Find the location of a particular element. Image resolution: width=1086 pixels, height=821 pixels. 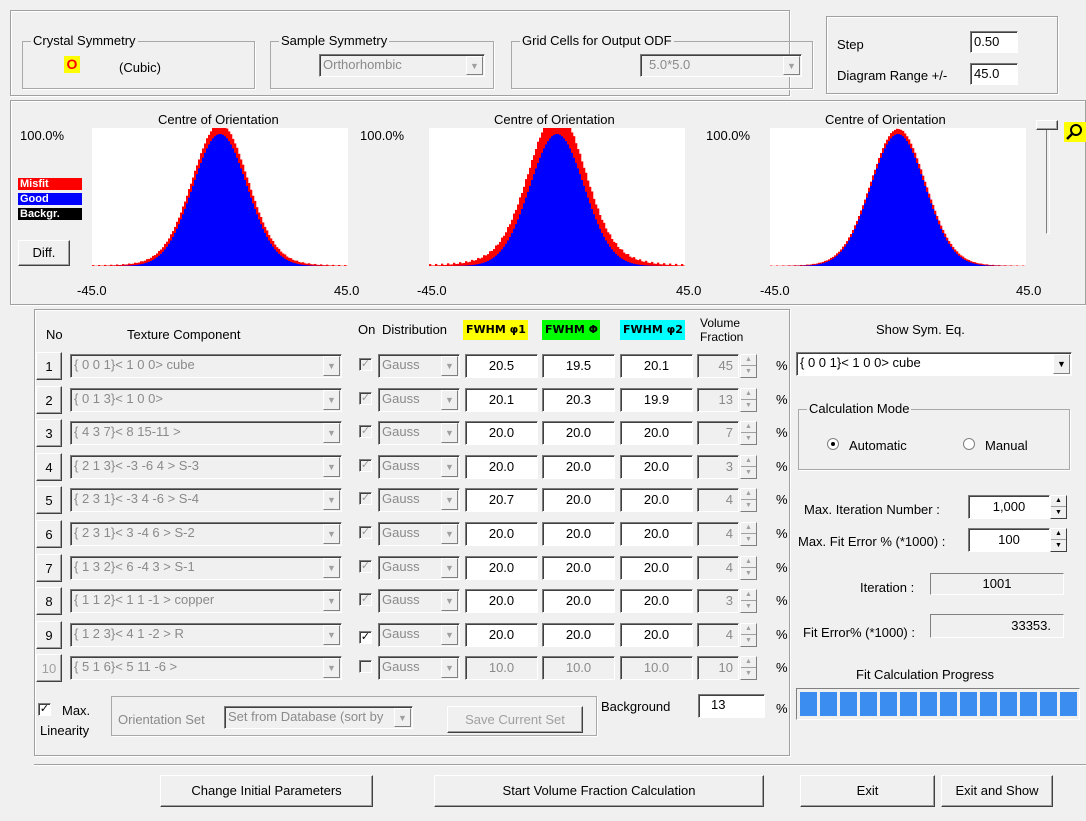

fwhm-phi1-input: 20.5 is located at coordinates (501, 366).